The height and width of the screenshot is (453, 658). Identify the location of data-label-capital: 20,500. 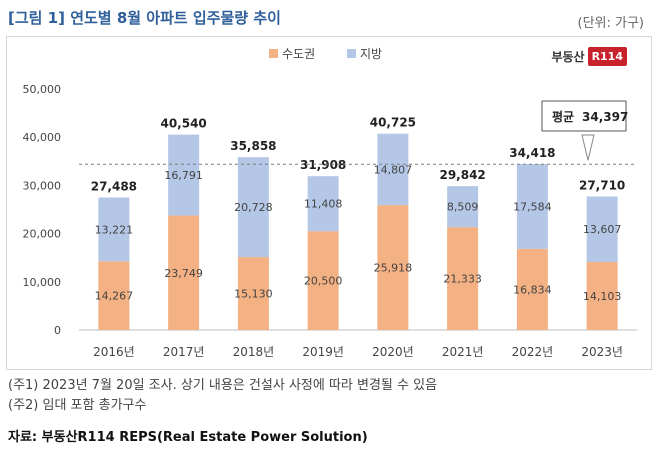
(323, 281).